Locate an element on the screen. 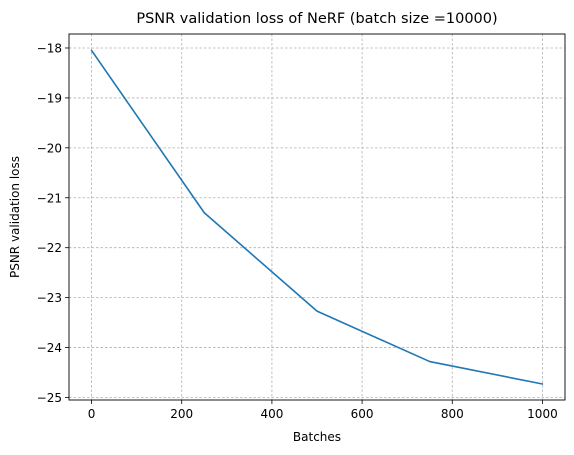  y-tick-label: −19 is located at coordinates (49, 98).